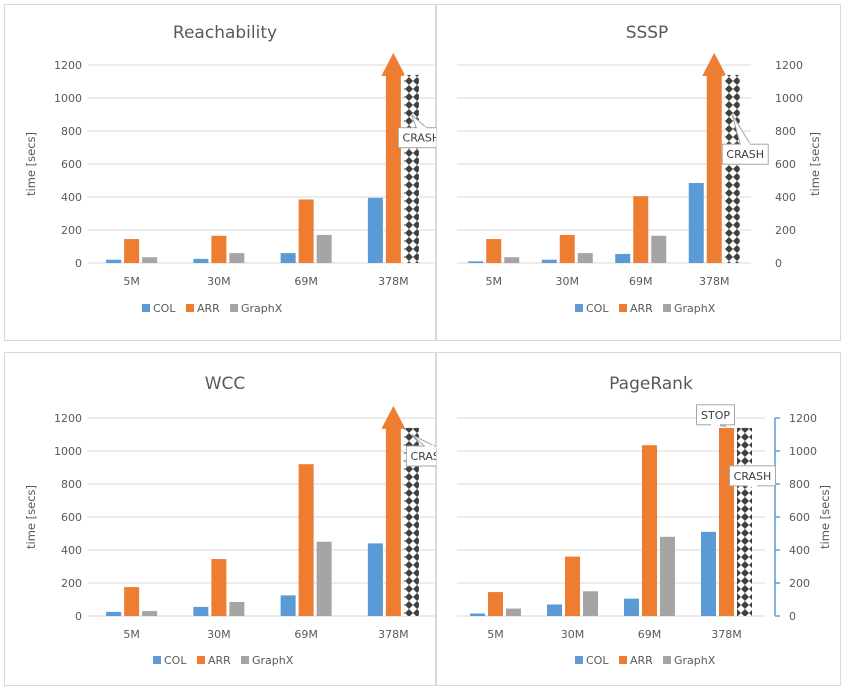 The image size is (845, 690). I want to click on chart-title: PageRank, so click(651, 384).